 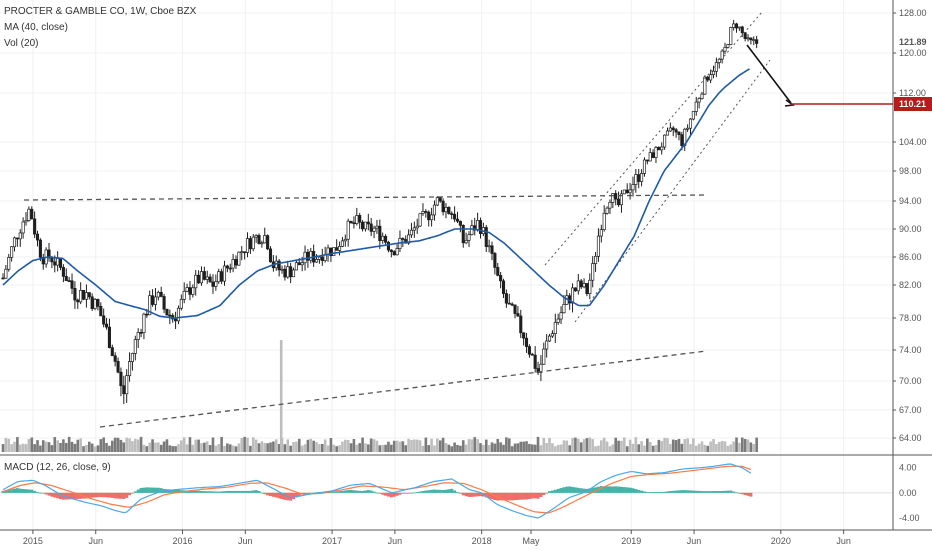 What do you see at coordinates (910, 350) in the screenshot?
I see `price-tick-label: 74.00` at bounding box center [910, 350].